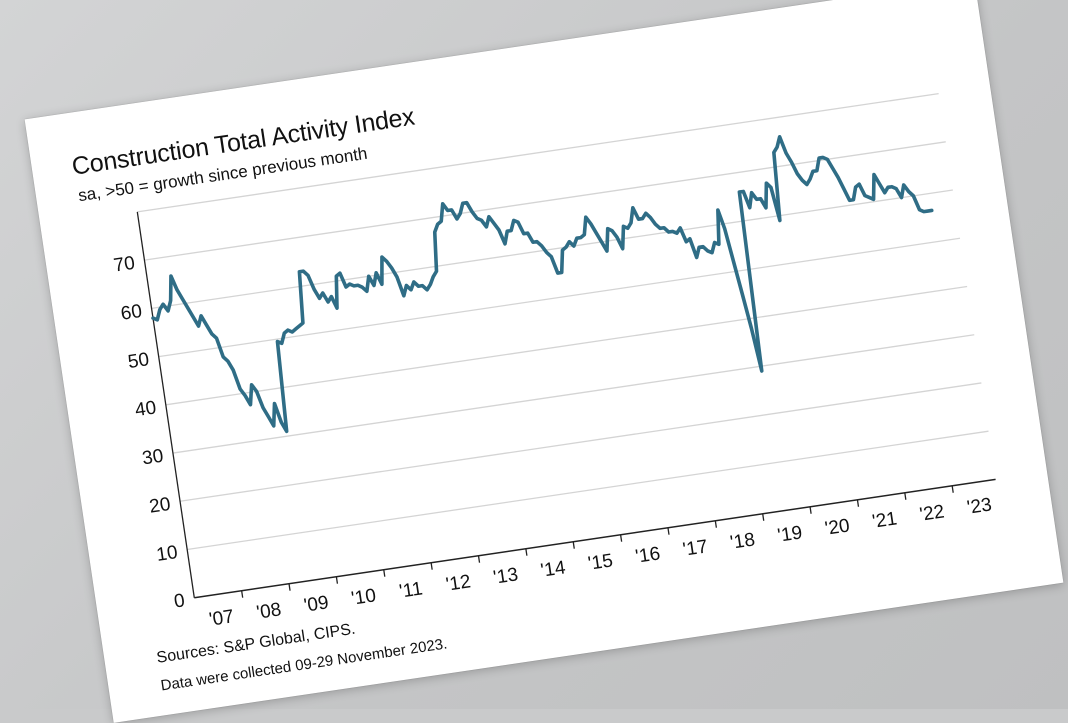 The width and height of the screenshot is (1068, 723). What do you see at coordinates (648, 555) in the screenshot?
I see `x-tick-label-2016: '16` at bounding box center [648, 555].